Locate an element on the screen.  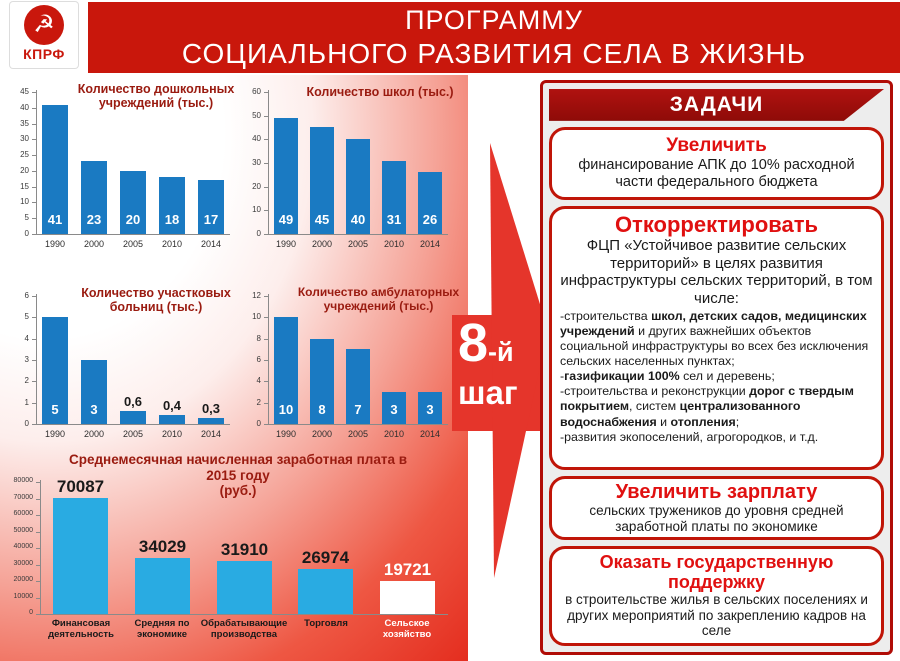
bar-value-label: 34029 is located at coordinates (162, 546).